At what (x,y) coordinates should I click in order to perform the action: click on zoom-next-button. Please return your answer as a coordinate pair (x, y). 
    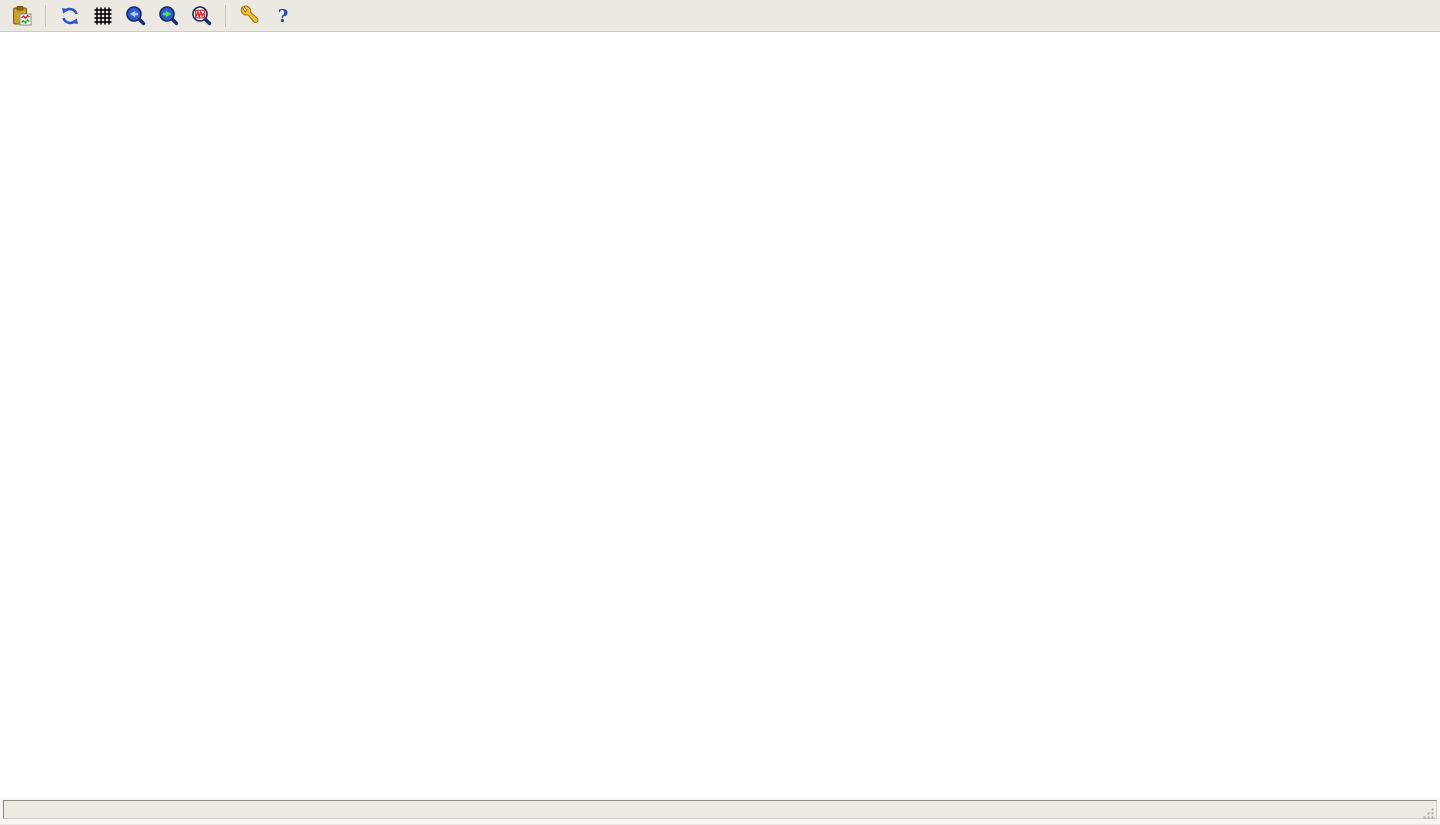
    Looking at the image, I should click on (168, 15).